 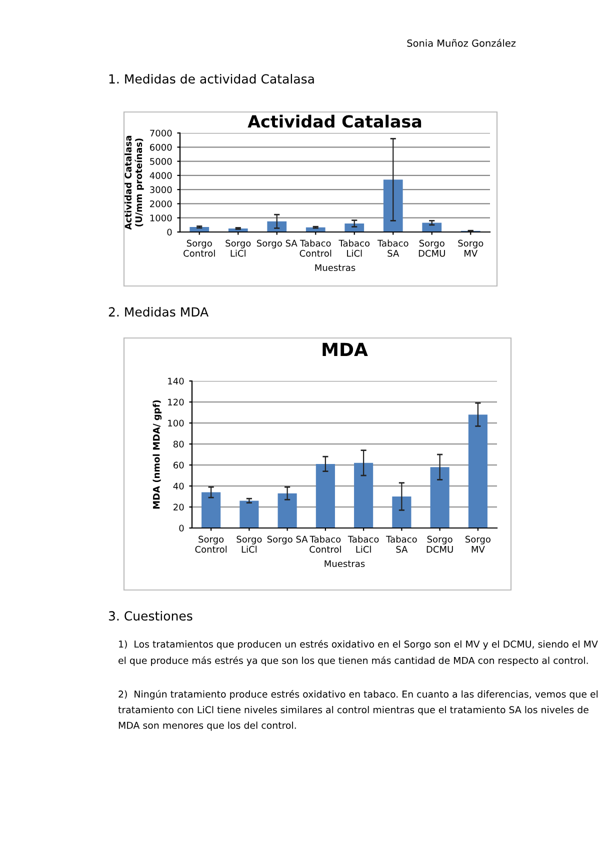 What do you see at coordinates (161, 161) in the screenshot?
I see `y-tick-label: 5000` at bounding box center [161, 161].